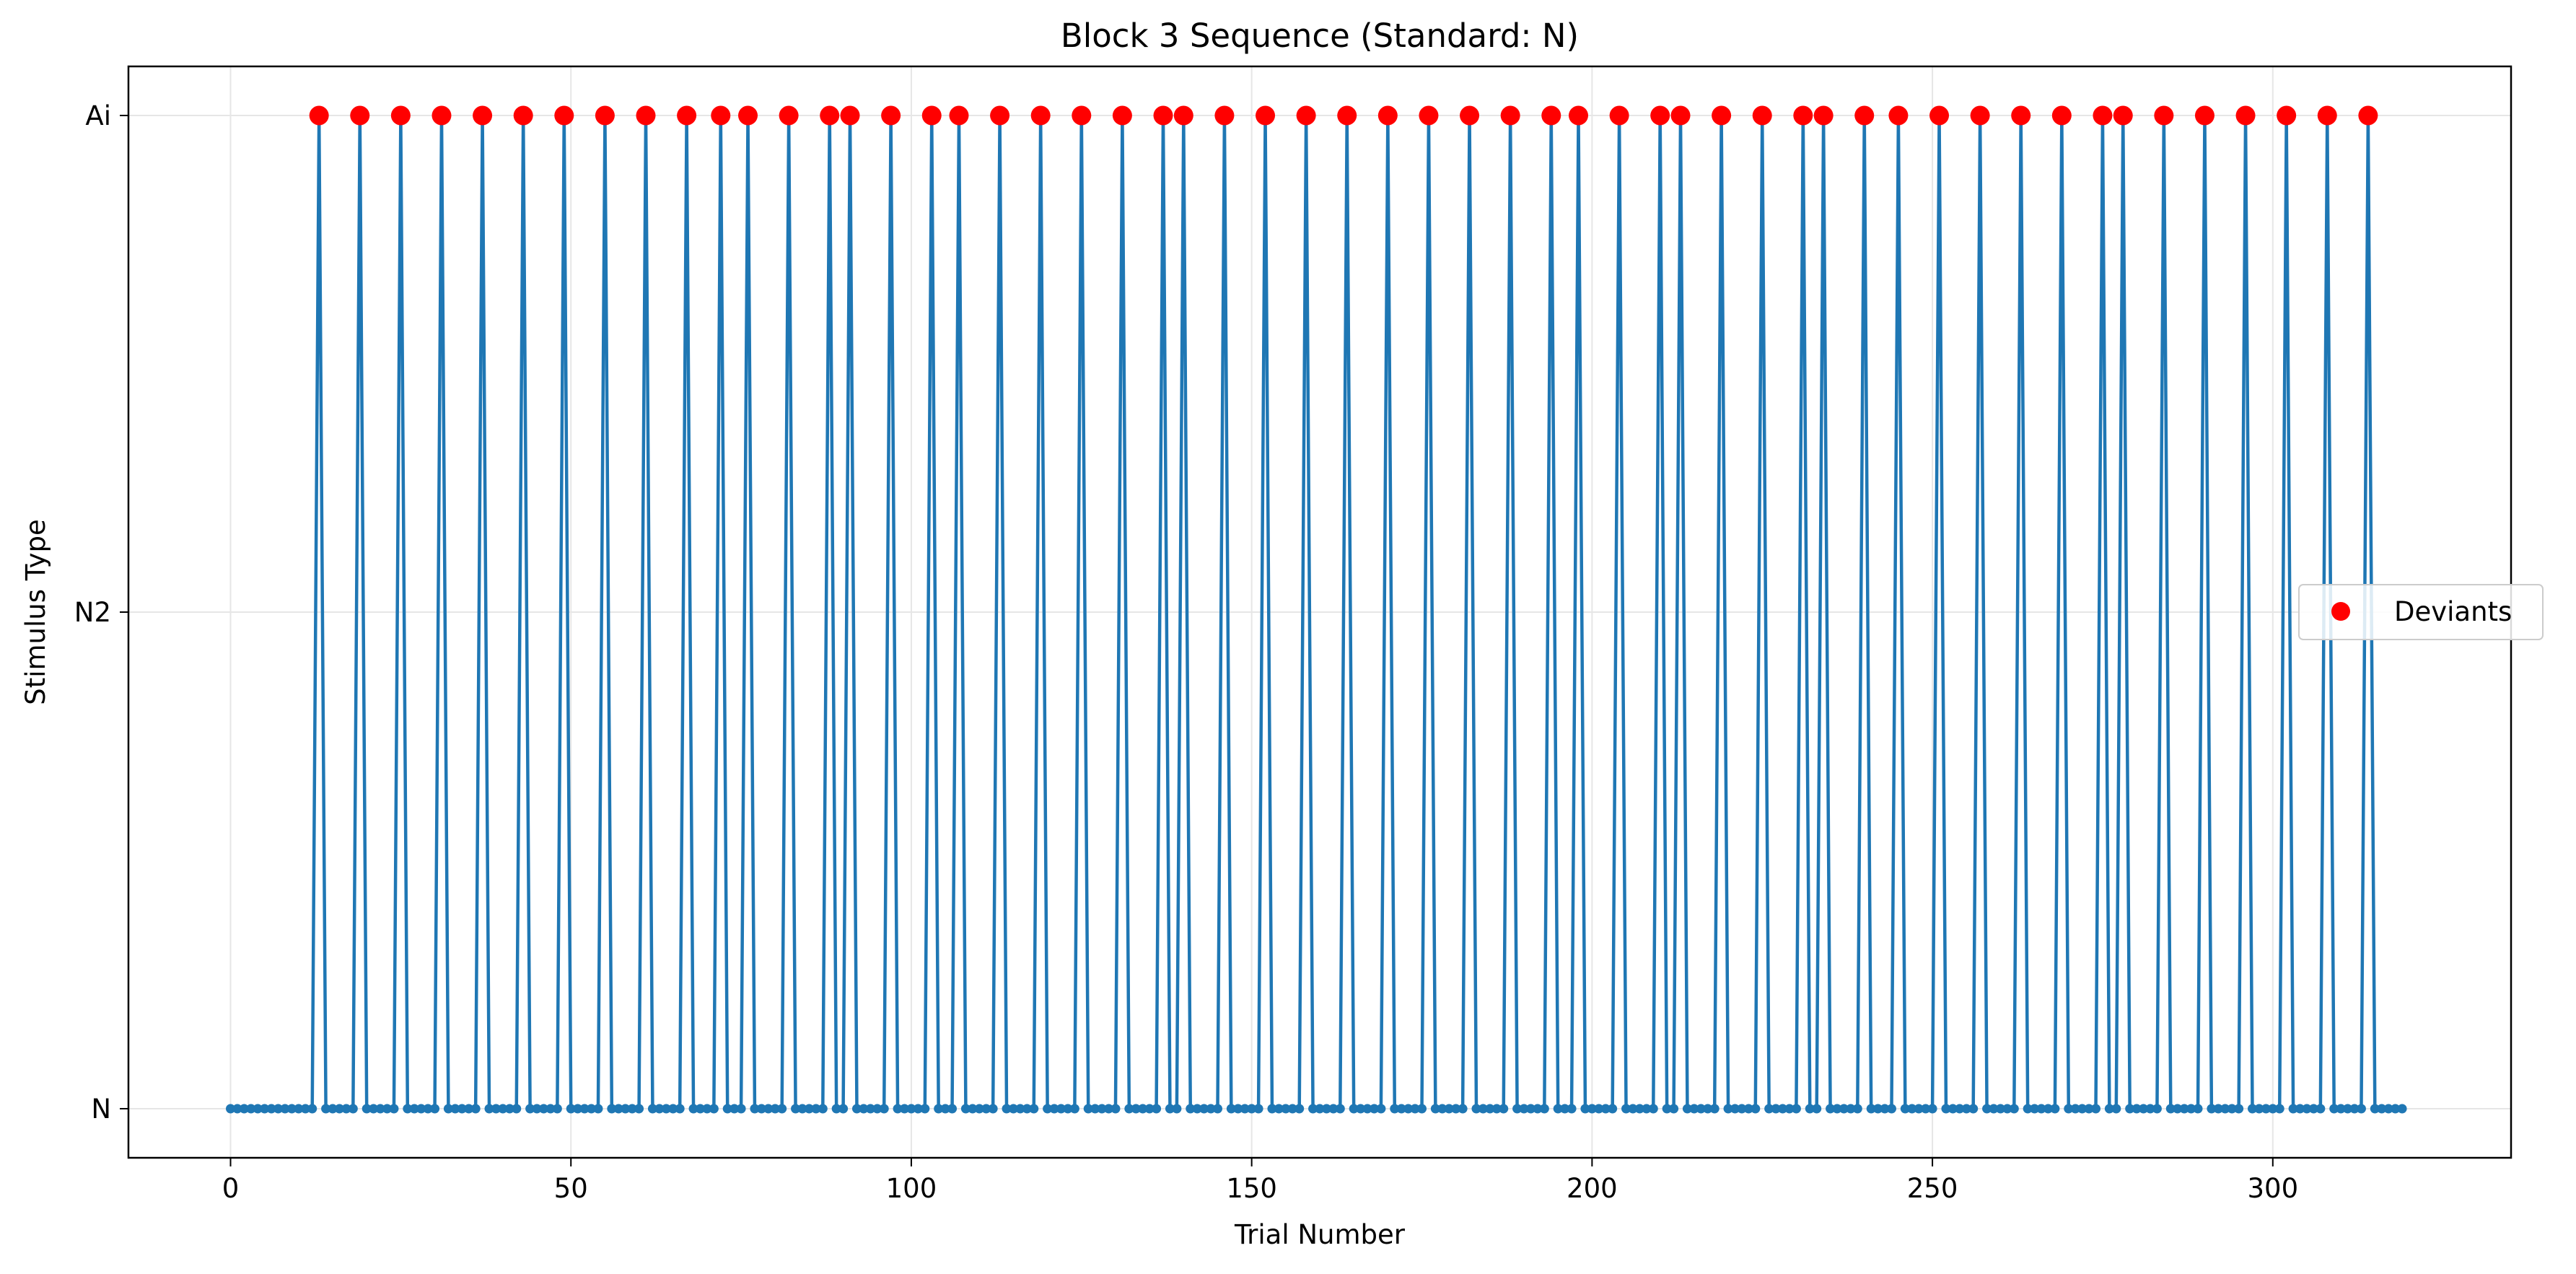 The width and height of the screenshot is (2576, 1274). What do you see at coordinates (2453, 611) in the screenshot?
I see `legend-deviants-label: Deviants` at bounding box center [2453, 611].